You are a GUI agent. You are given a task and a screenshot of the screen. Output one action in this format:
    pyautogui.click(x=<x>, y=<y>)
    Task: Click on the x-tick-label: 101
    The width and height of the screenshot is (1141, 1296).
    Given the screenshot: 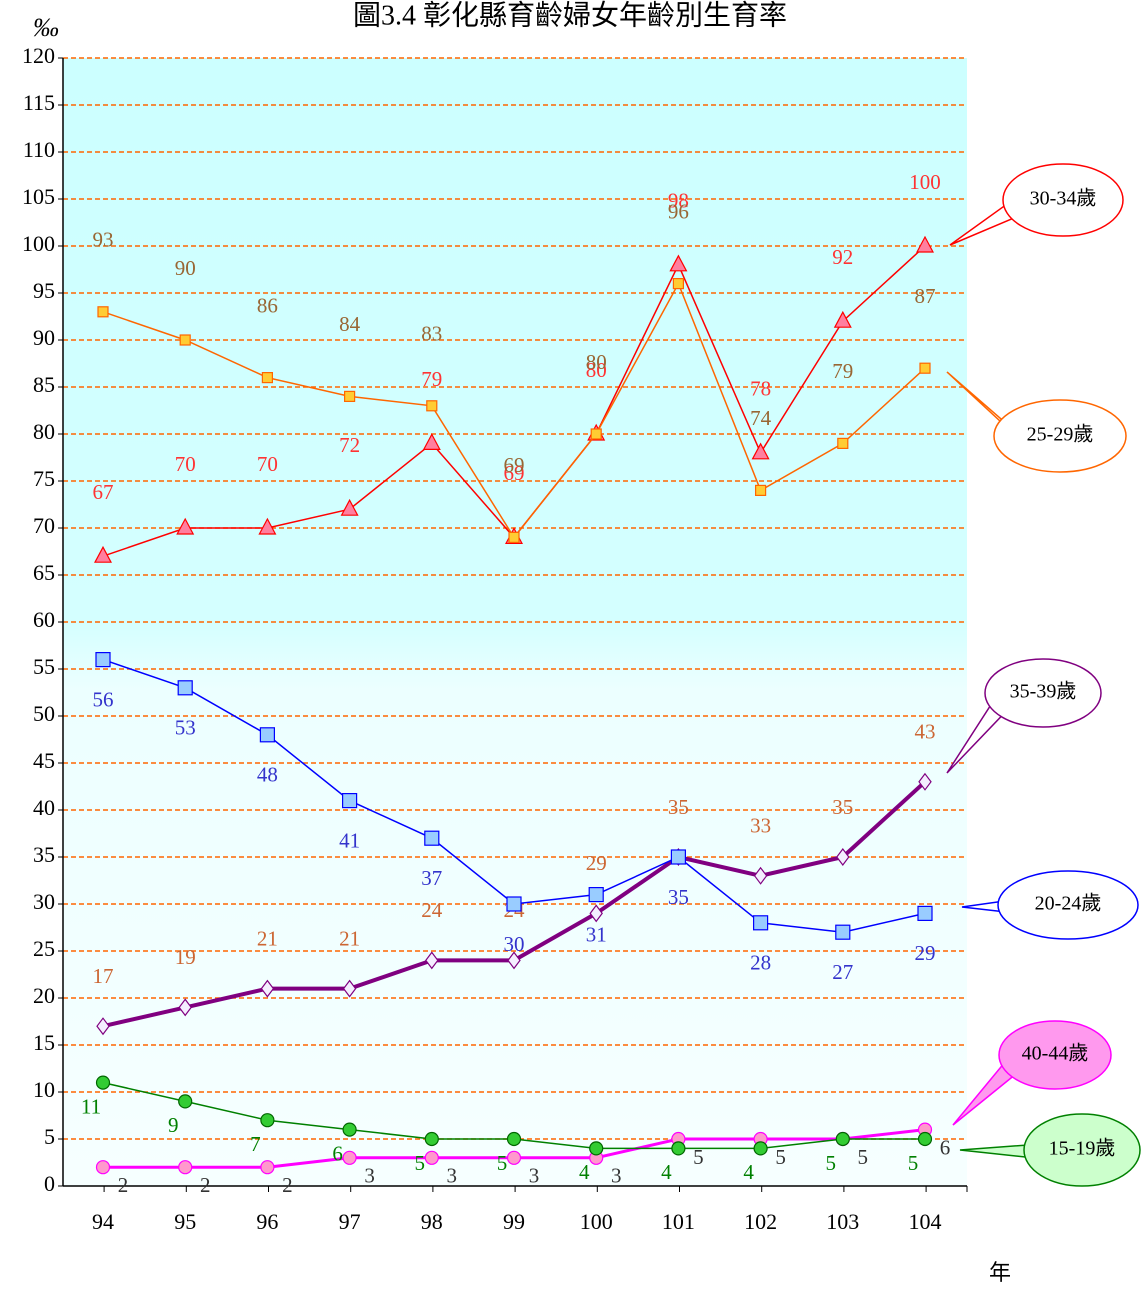 What is the action you would take?
    pyautogui.click(x=678, y=1221)
    